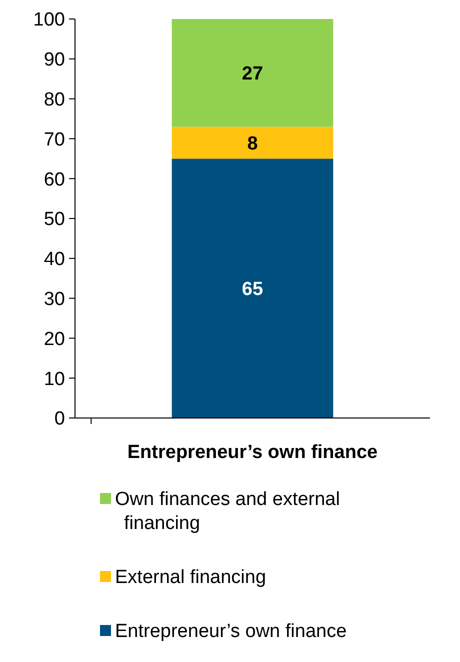 The image size is (460, 662). I want to click on y-tick-label: 0, so click(59, 419).